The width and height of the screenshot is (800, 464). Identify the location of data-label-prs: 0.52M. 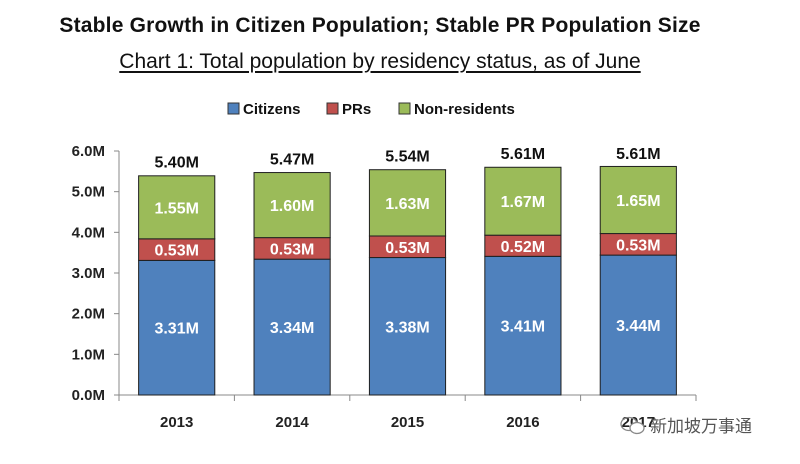
(523, 247).